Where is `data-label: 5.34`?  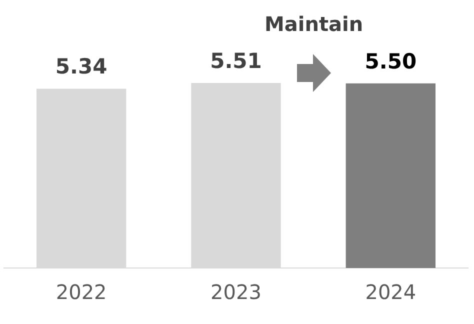 data-label: 5.34 is located at coordinates (81, 66).